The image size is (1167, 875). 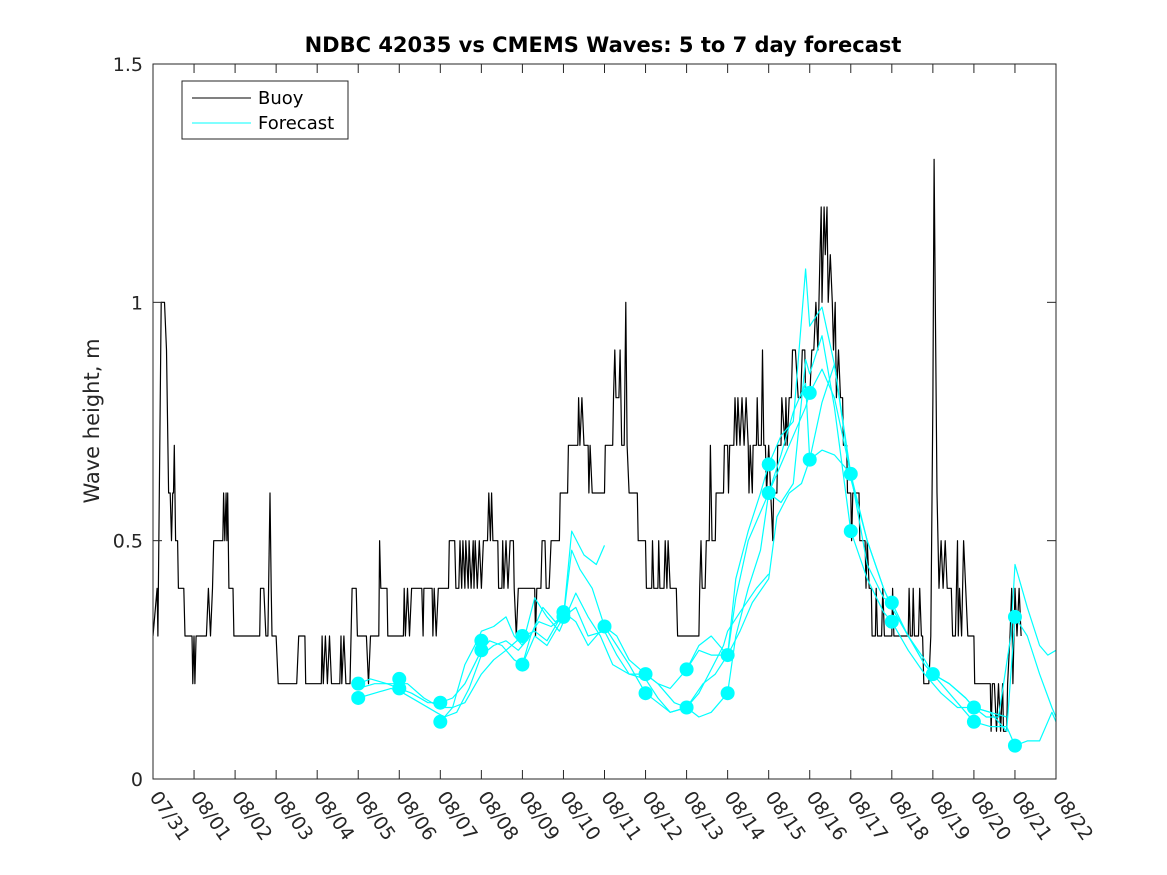 I want to click on x-tick-label: 08/02, so click(x=251, y=815).